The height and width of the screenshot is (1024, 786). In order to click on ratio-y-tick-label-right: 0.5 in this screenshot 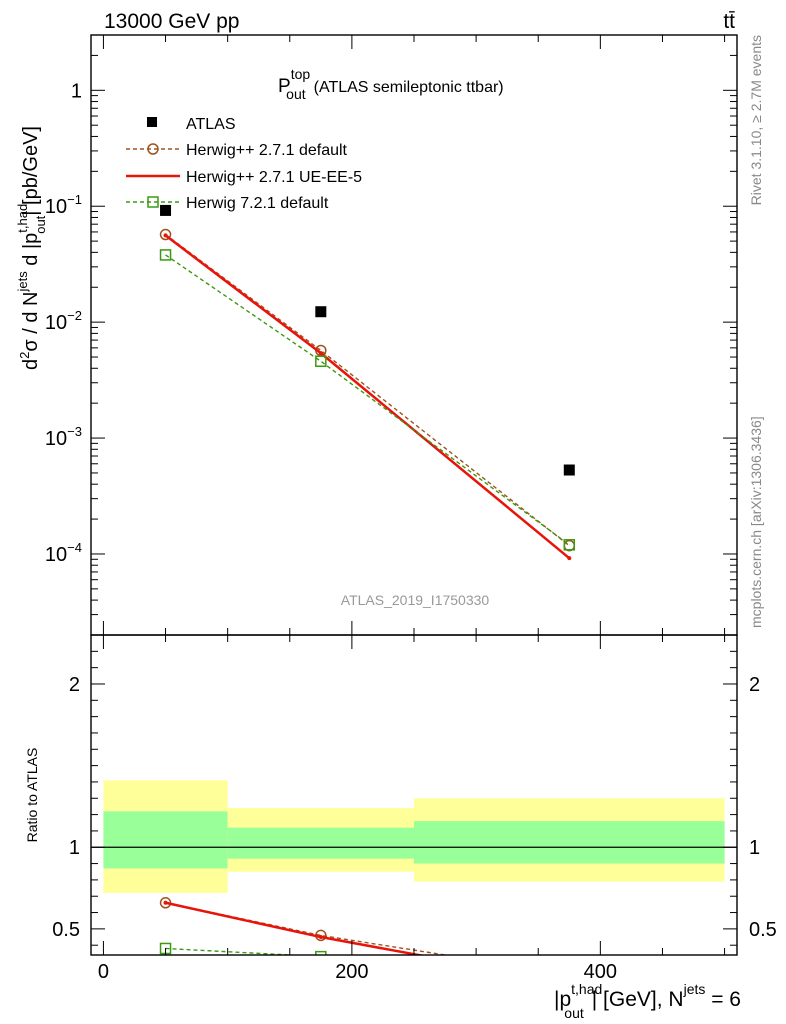, I will do `click(763, 930)`.